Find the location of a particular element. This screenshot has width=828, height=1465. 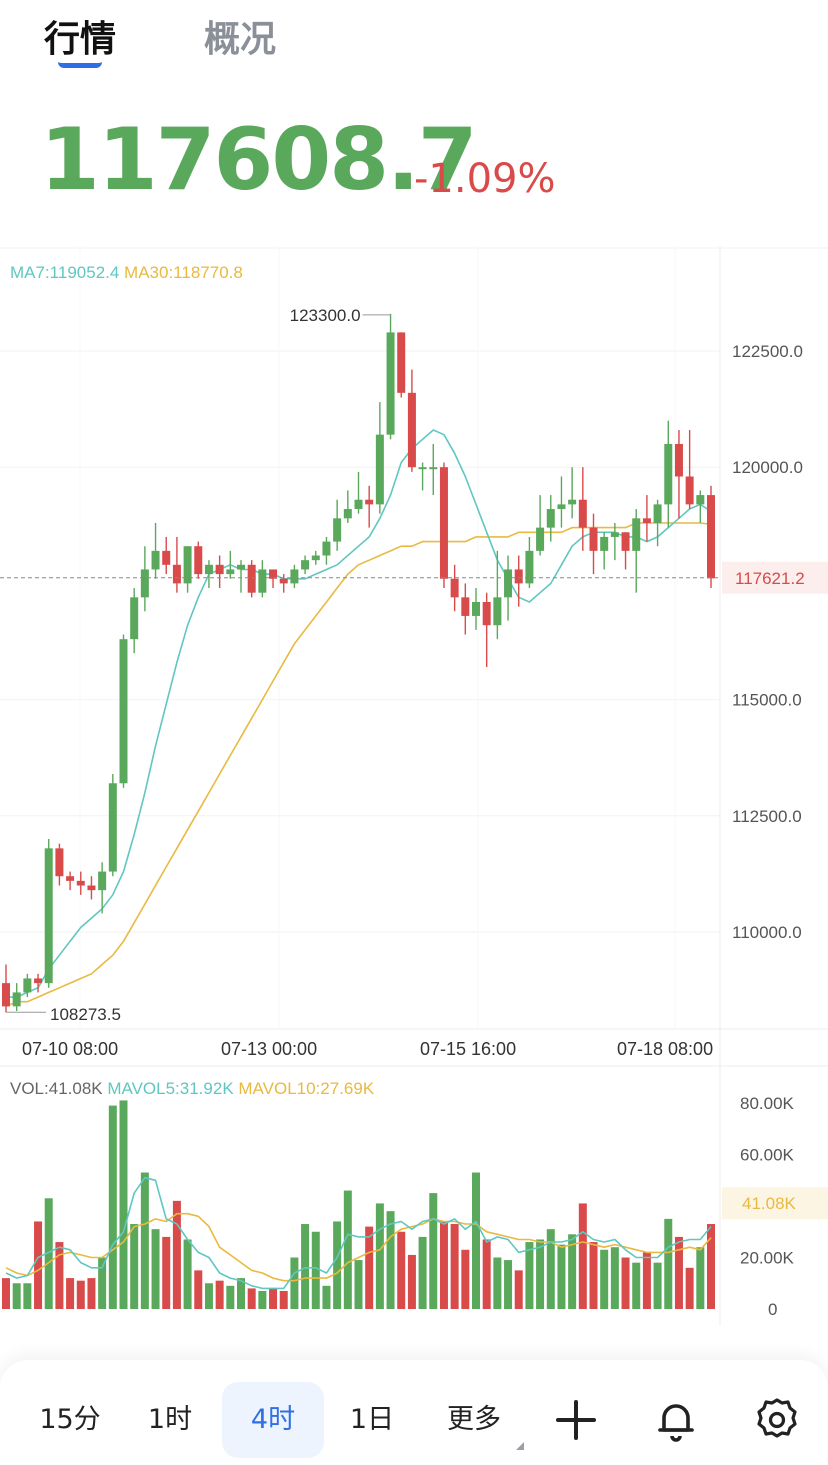

timeframe-more-button: 更多 is located at coordinates (475, 1420).